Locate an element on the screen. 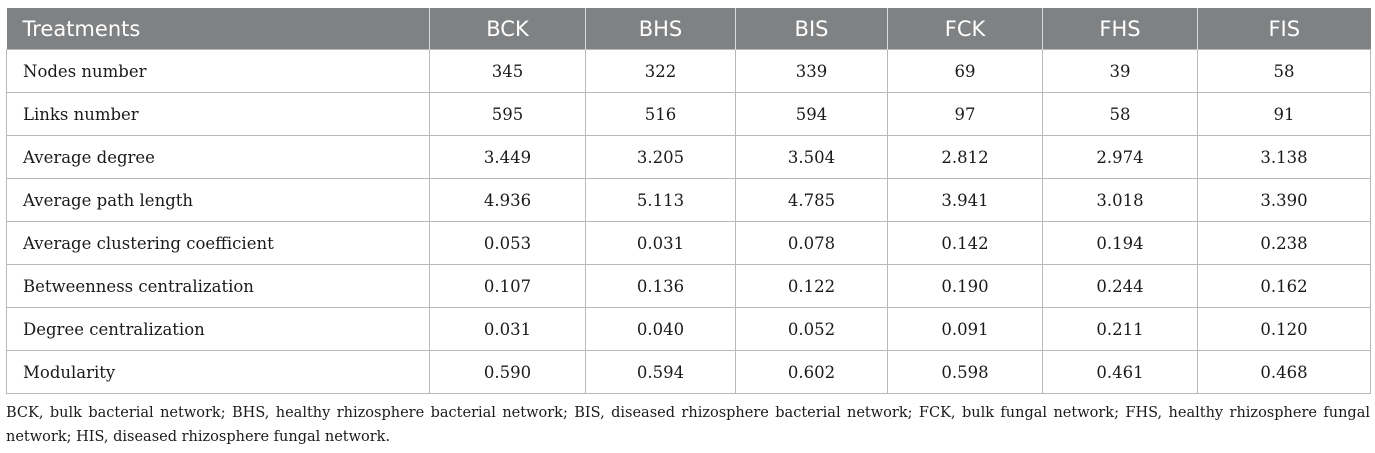 This screenshot has height=453, width=1375. table-cell: 2.812 is located at coordinates (965, 157).